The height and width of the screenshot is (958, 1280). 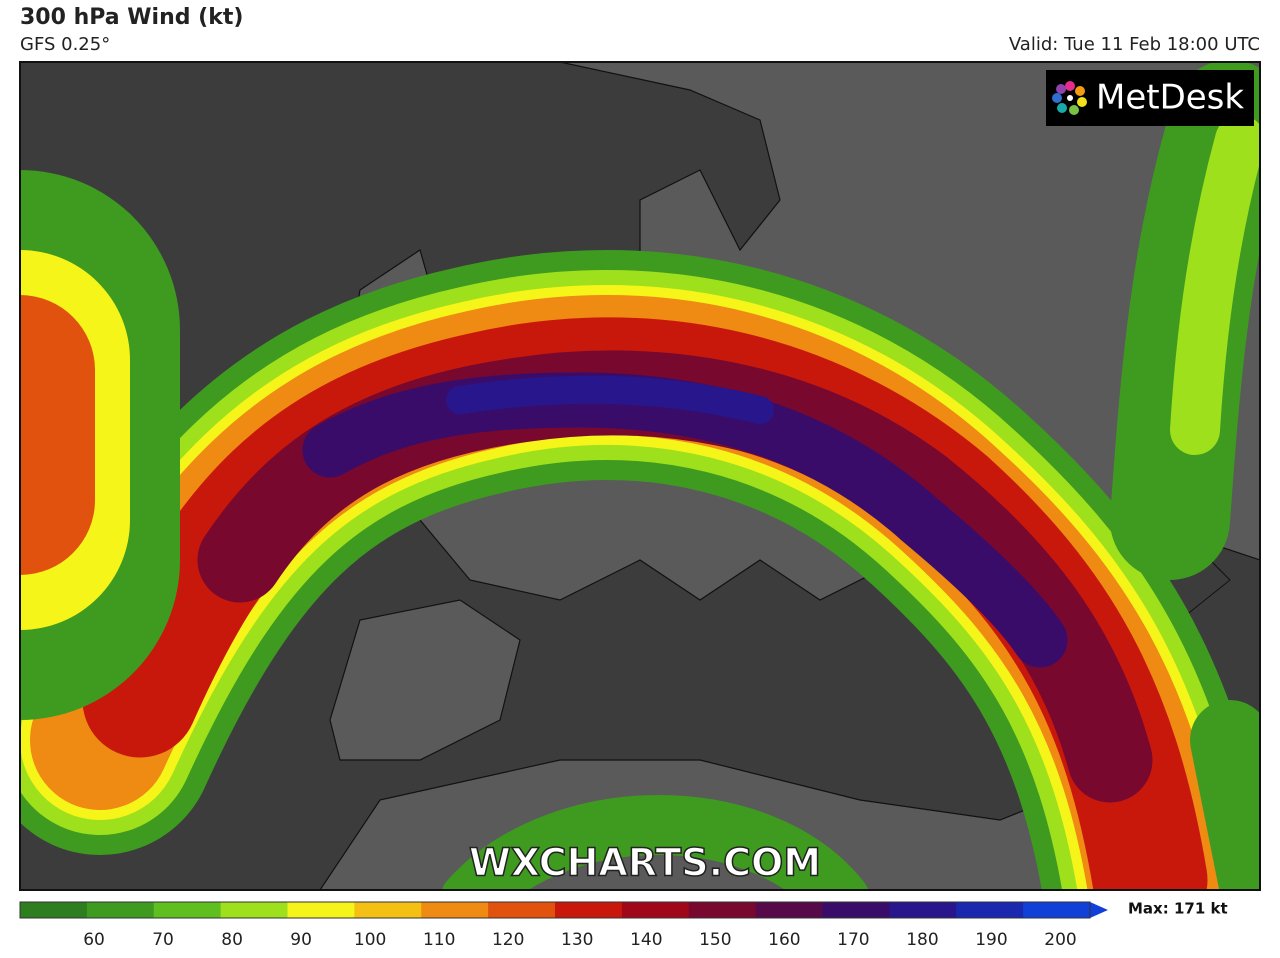 What do you see at coordinates (370, 940) in the screenshot?
I see `colorbar-tick-label: 100` at bounding box center [370, 940].